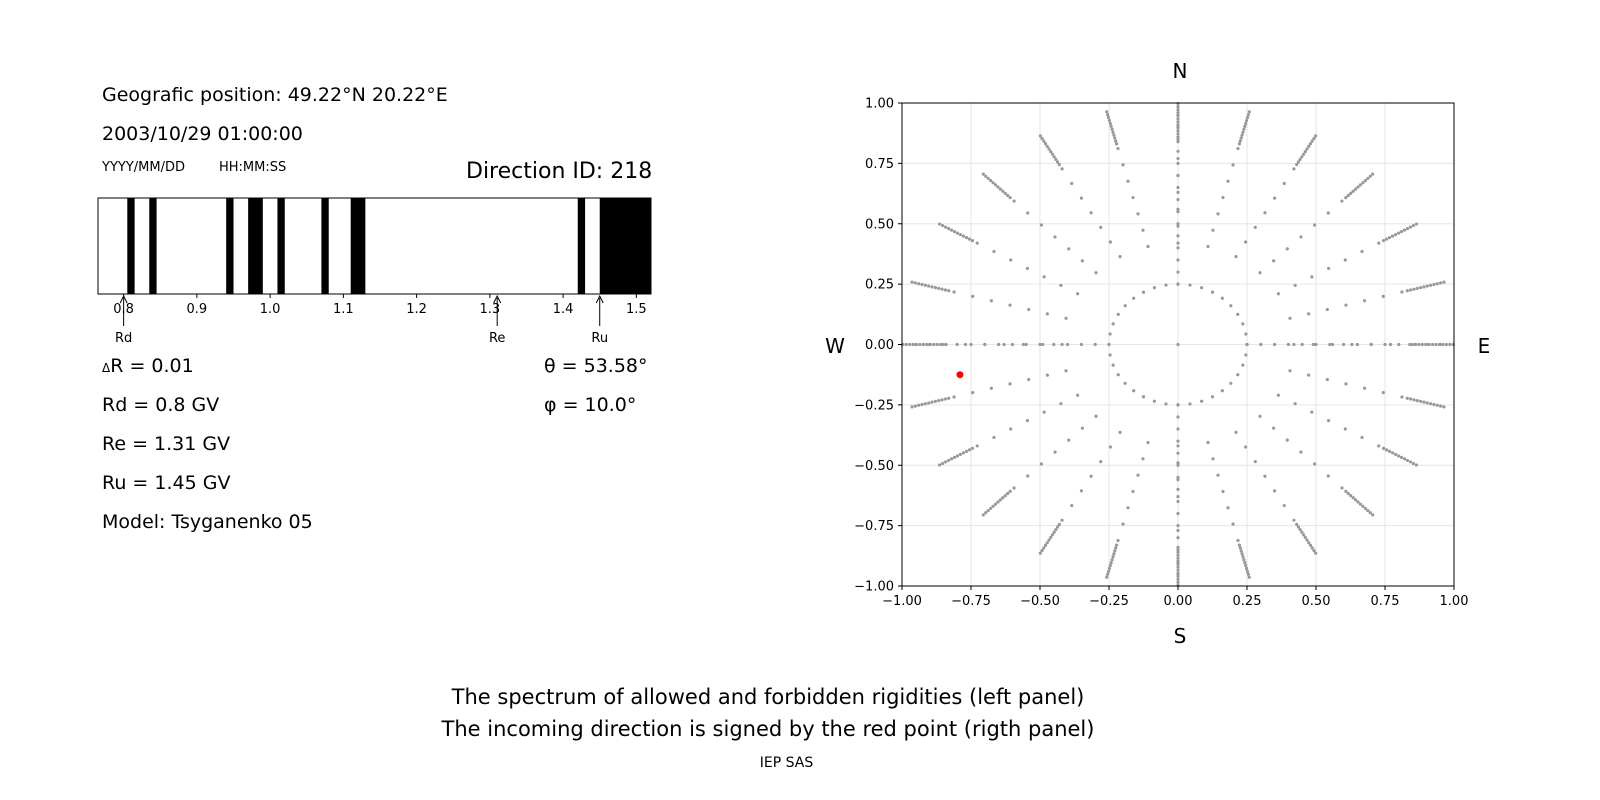 Image resolution: width=1600 pixels, height=800 pixels. Describe the element at coordinates (281, 246) in the screenshot. I see `forbidden-band` at that location.